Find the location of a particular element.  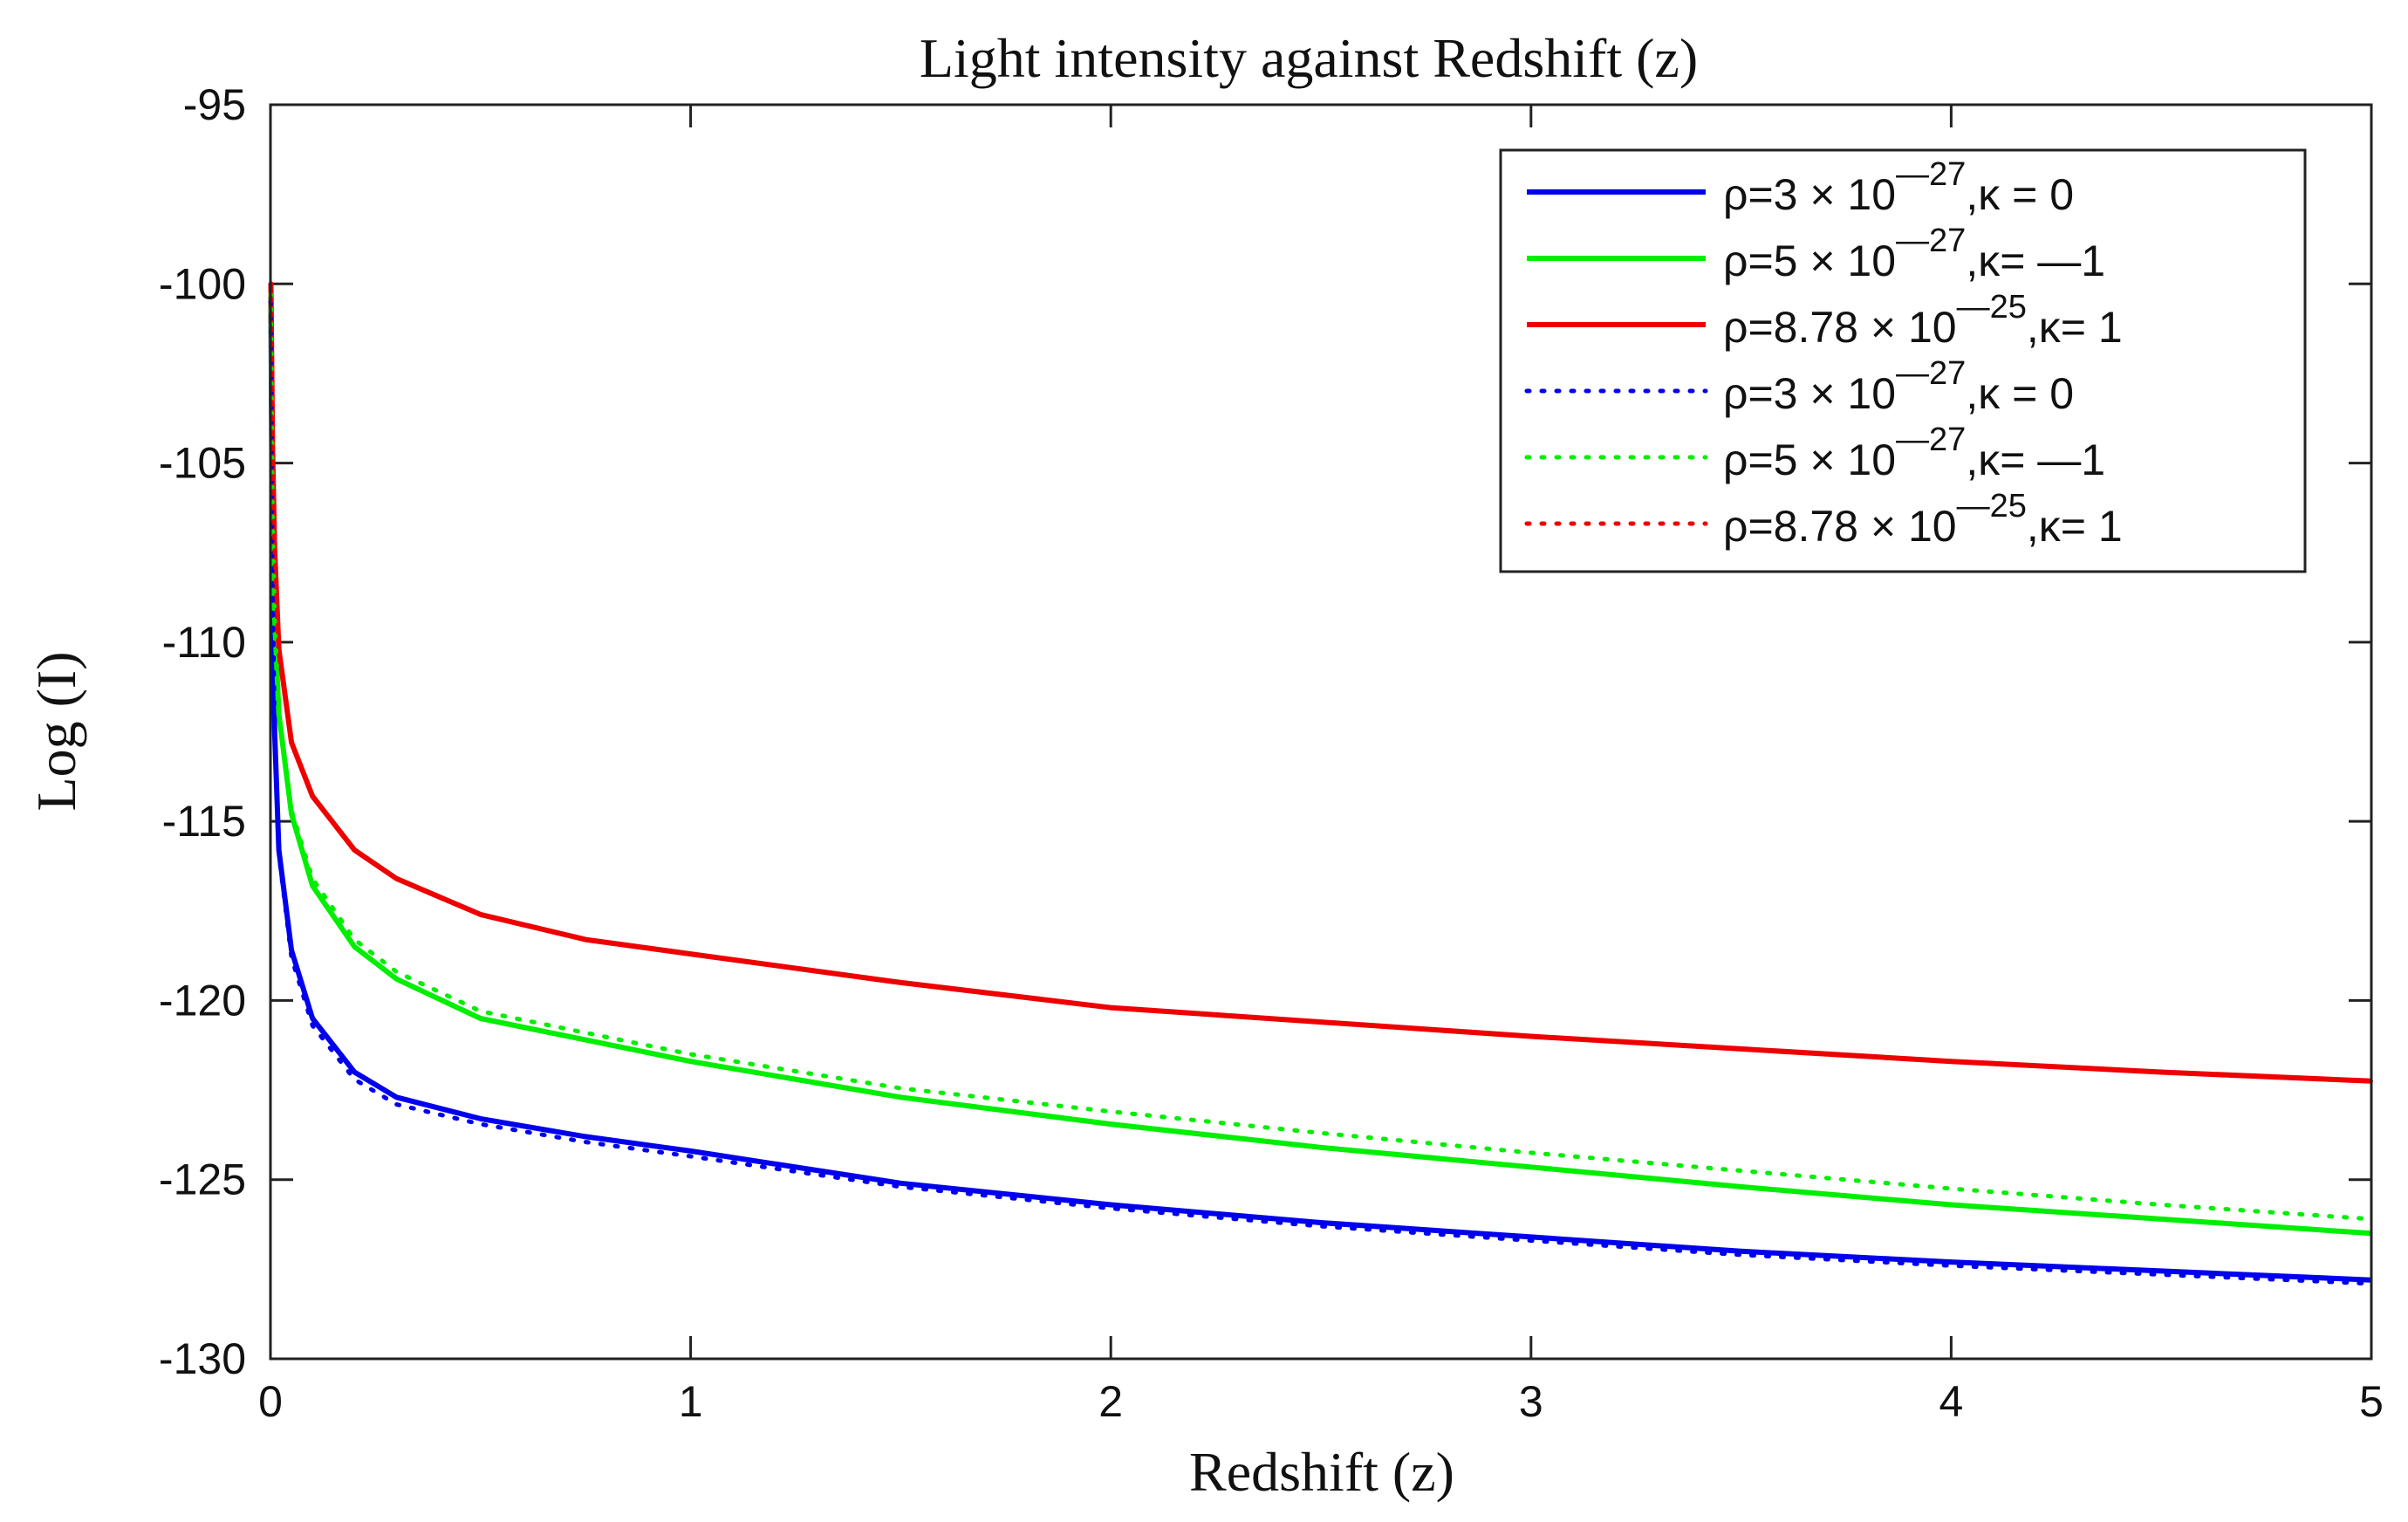

y-tick-label: -110 is located at coordinates (204, 642).